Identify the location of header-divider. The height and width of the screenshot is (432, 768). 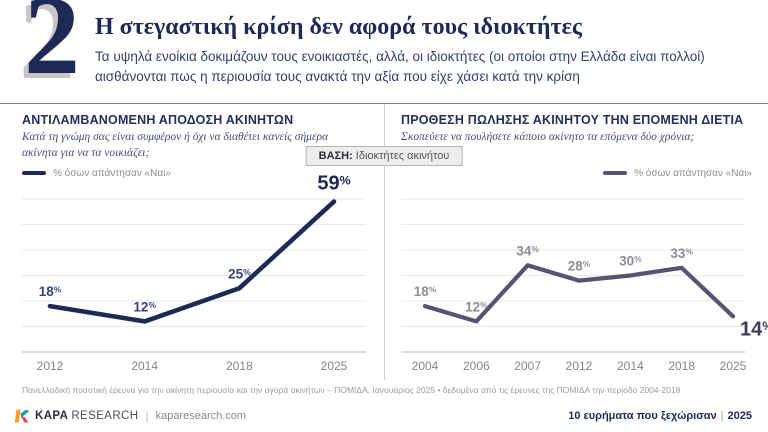
(384, 103).